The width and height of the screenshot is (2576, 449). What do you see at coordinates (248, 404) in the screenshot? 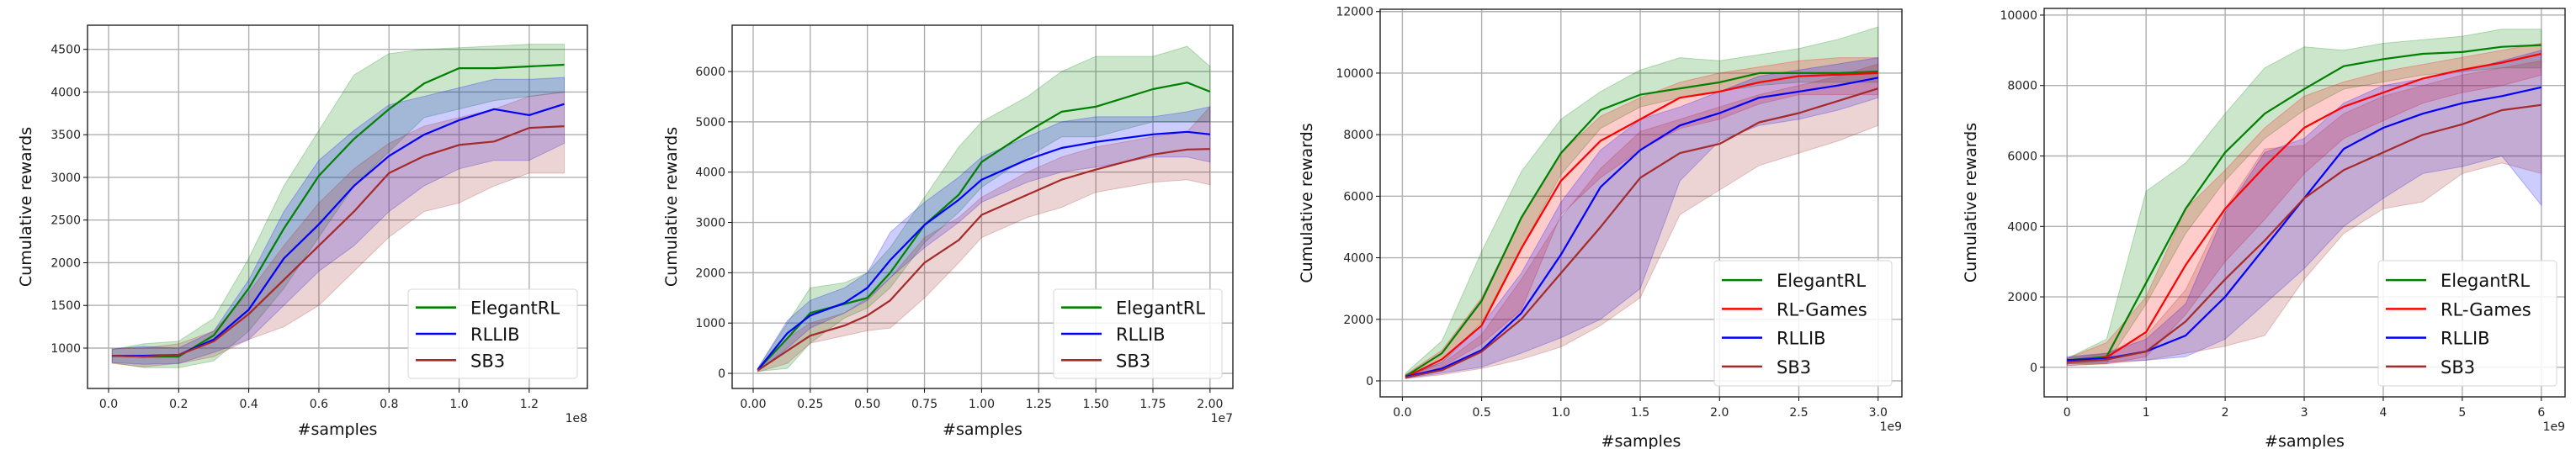
I see `x-tick-label: 0.4` at bounding box center [248, 404].